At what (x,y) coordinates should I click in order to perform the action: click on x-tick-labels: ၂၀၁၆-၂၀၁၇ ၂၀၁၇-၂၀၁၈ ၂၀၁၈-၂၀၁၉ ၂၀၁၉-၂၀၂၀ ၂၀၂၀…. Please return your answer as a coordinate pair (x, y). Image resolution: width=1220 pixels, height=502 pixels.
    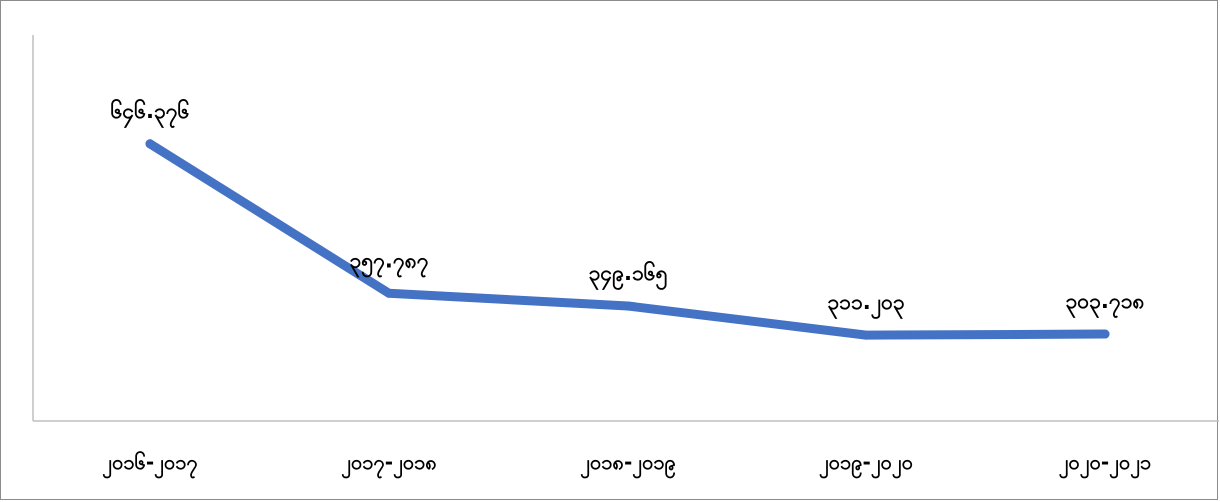
    Looking at the image, I should click on (626, 464).